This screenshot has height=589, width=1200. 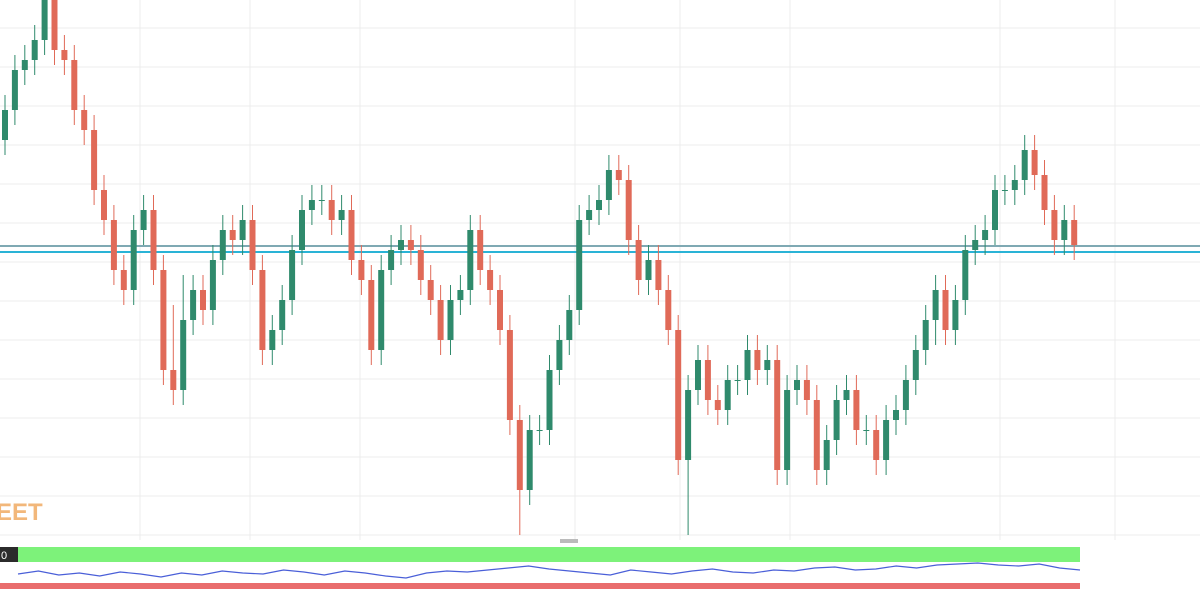 I want to click on oscillator, so click(x=549, y=570).